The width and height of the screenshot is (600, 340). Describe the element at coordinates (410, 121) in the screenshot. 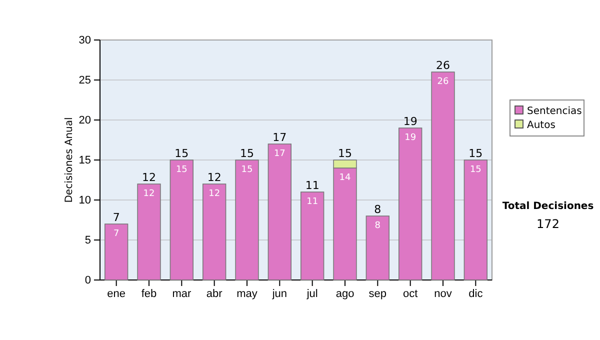

I see `total-label: 19` at that location.